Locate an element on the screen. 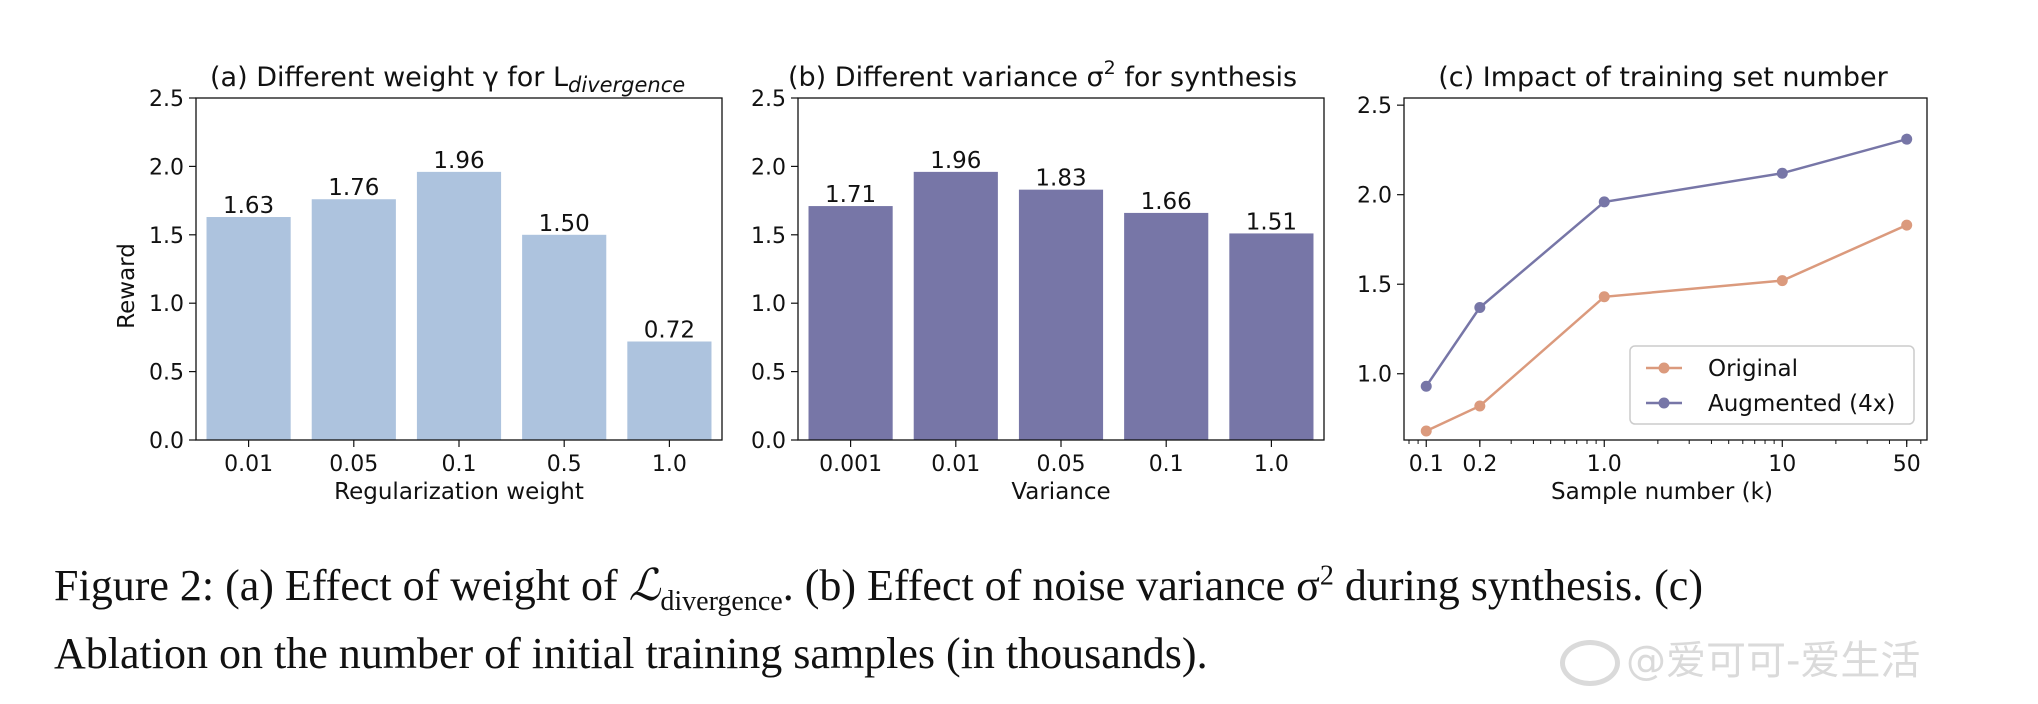 This screenshot has height=704, width=2038. legend-box is located at coordinates (1772, 385).